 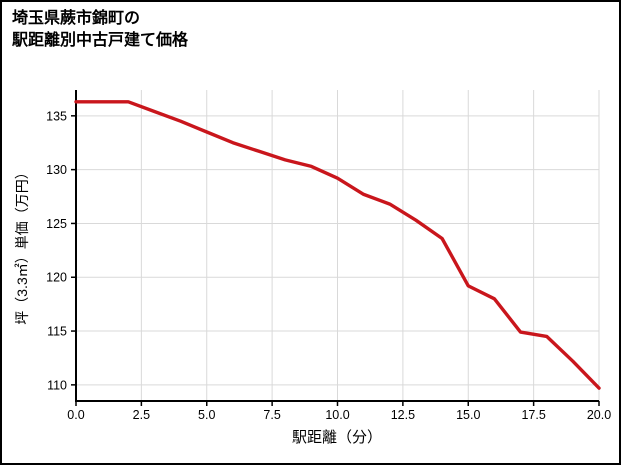 What do you see at coordinates (76, 18) in the screenshot?
I see `chart-title-line1: 埼玉県蕨市錦町の` at bounding box center [76, 18].